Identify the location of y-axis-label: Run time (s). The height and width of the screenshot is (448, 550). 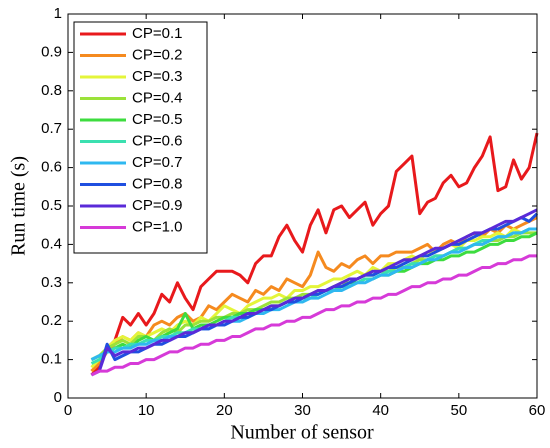
(19, 206).